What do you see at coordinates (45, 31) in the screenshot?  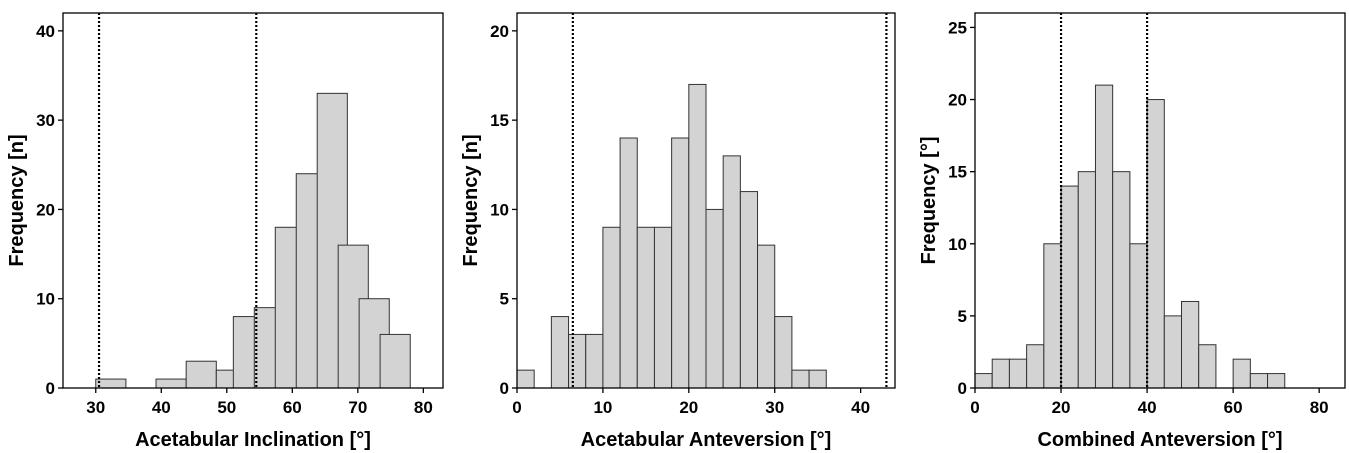 I see `y-tick-label: 40` at bounding box center [45, 31].